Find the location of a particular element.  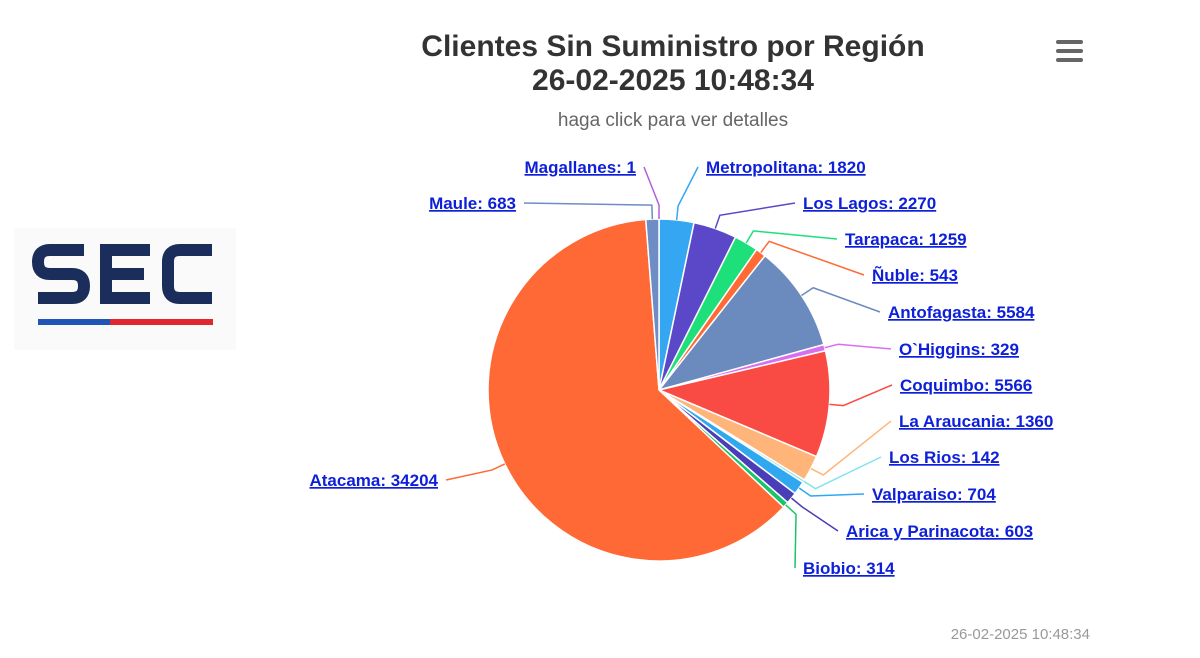

chart-credits-timestamp: 26-02-2025 10:48:34 is located at coordinates (1020, 634).